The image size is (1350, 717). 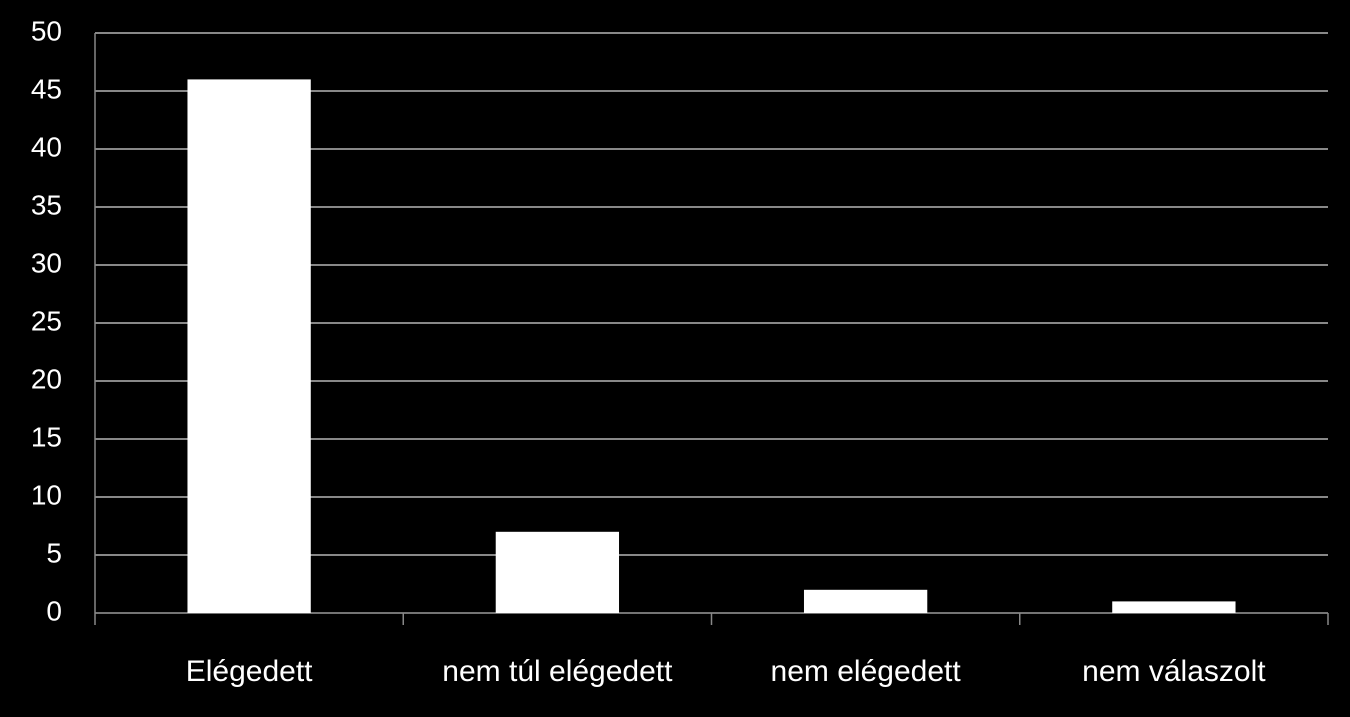 I want to click on y-tick-label: 35, so click(x=46, y=204).